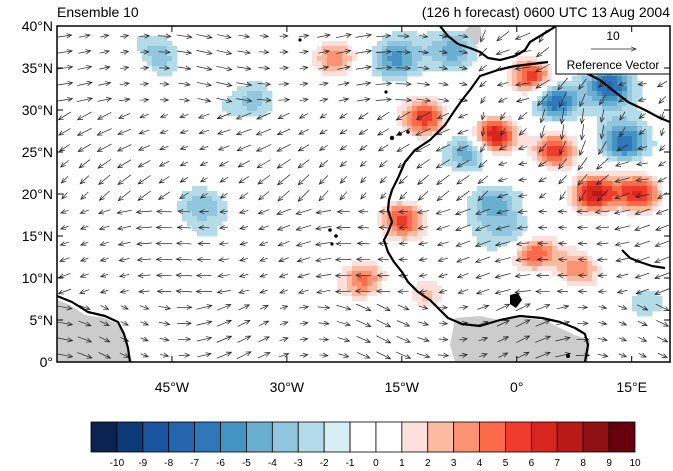 The image size is (673, 471). What do you see at coordinates (596, 437) in the screenshot?
I see `colorbar-swatch` at bounding box center [596, 437].